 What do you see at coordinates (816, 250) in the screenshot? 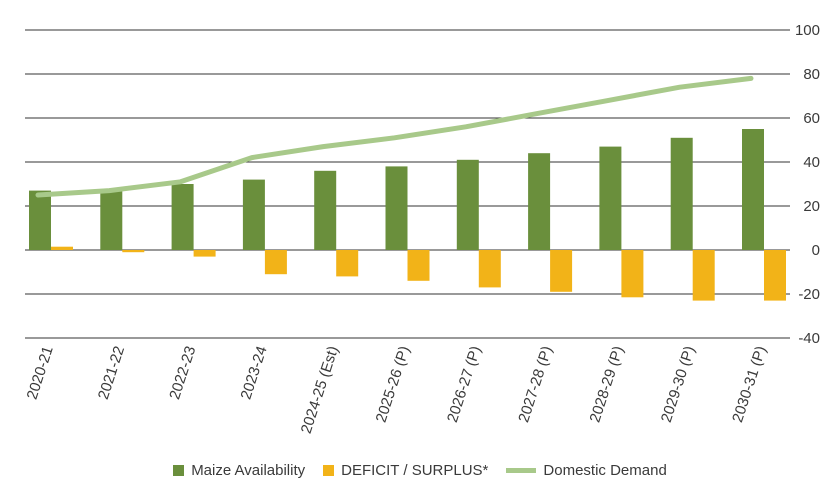
I see `y-tick-label: 0` at bounding box center [816, 250].